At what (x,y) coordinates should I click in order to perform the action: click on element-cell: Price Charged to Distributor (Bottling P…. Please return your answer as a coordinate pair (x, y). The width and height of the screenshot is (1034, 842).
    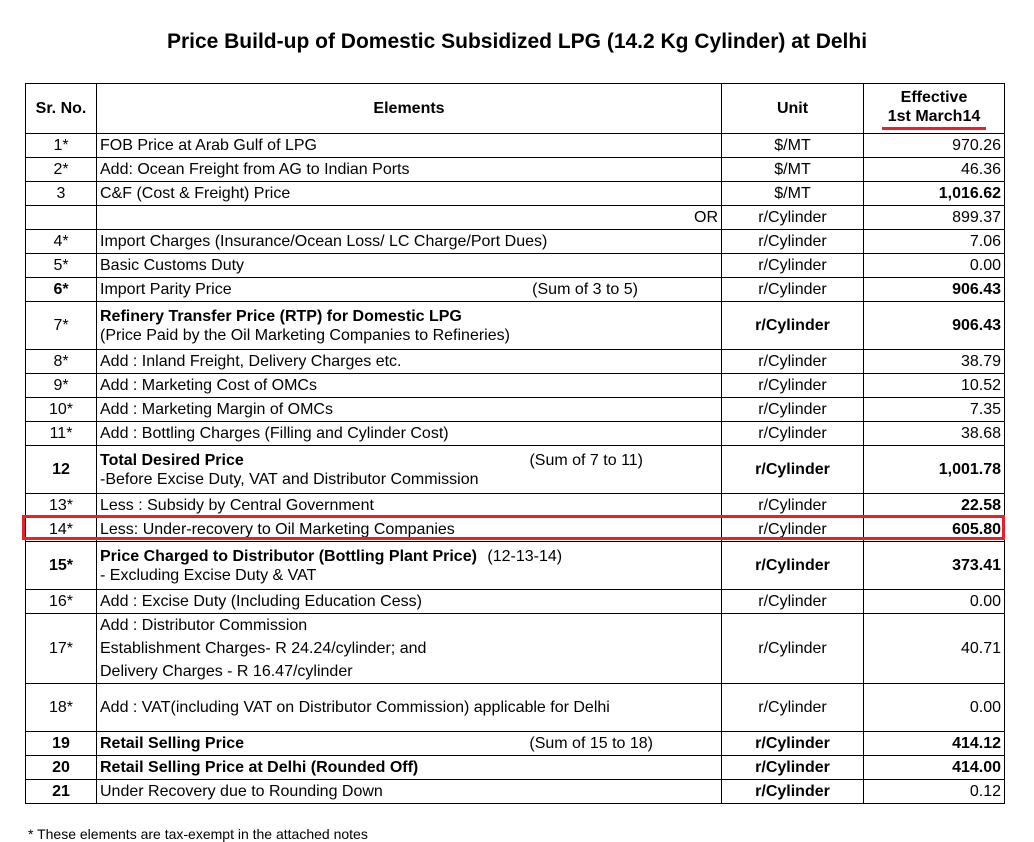
    Looking at the image, I should click on (409, 565).